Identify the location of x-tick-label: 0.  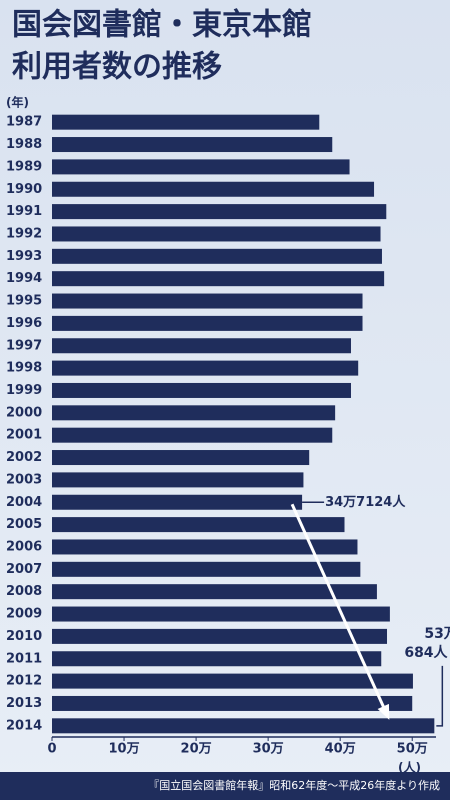
(51, 749).